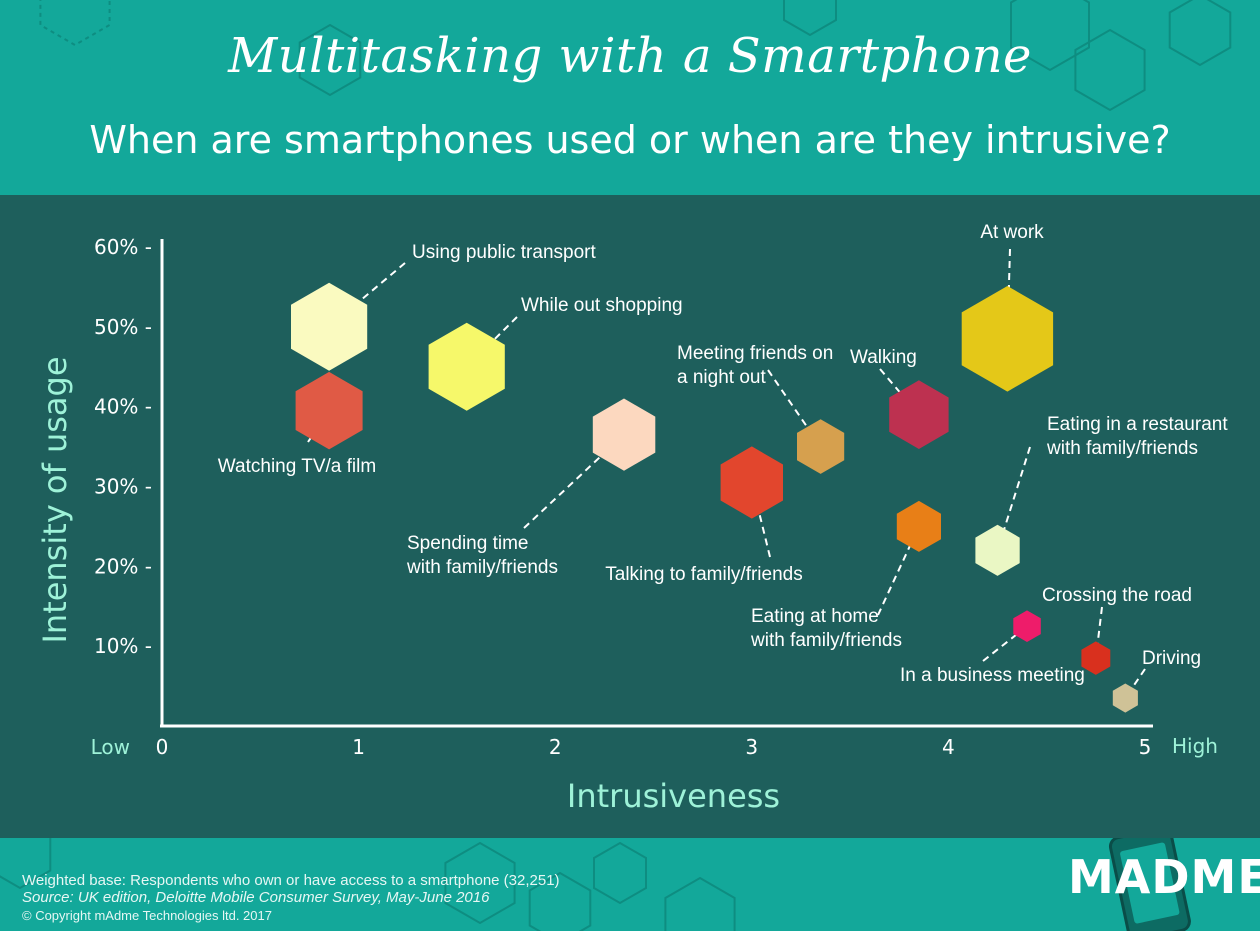 This screenshot has width=1260, height=931. What do you see at coordinates (123, 247) in the screenshot?
I see `y-tick-label: 60% -` at bounding box center [123, 247].